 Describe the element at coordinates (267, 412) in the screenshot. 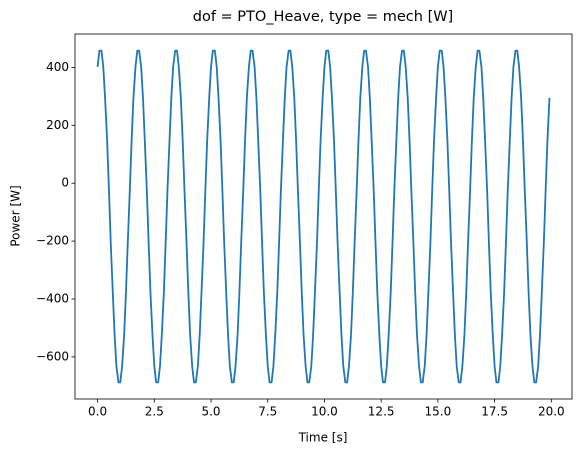

I see `x-tick-label: 7.5` at that location.